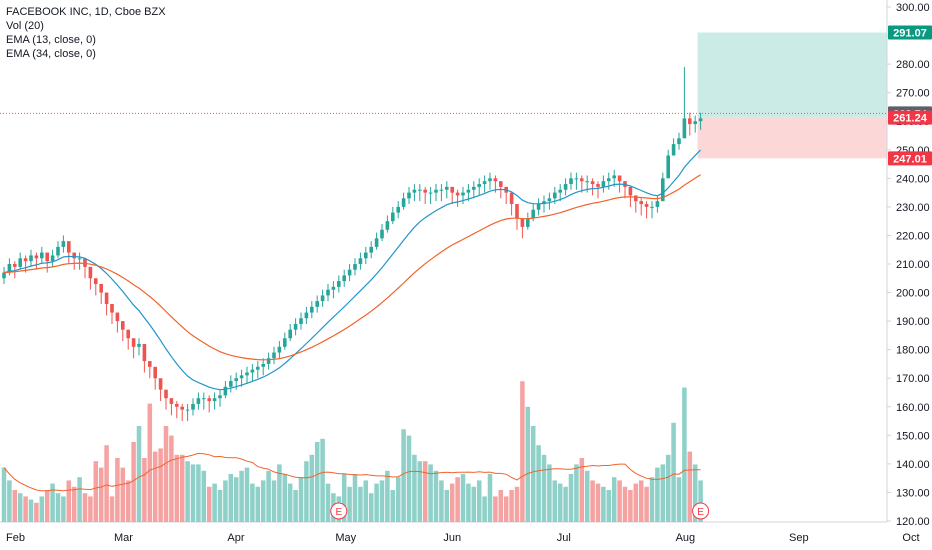  What do you see at coordinates (339, 511) in the screenshot?
I see `earnings-marker` at bounding box center [339, 511].